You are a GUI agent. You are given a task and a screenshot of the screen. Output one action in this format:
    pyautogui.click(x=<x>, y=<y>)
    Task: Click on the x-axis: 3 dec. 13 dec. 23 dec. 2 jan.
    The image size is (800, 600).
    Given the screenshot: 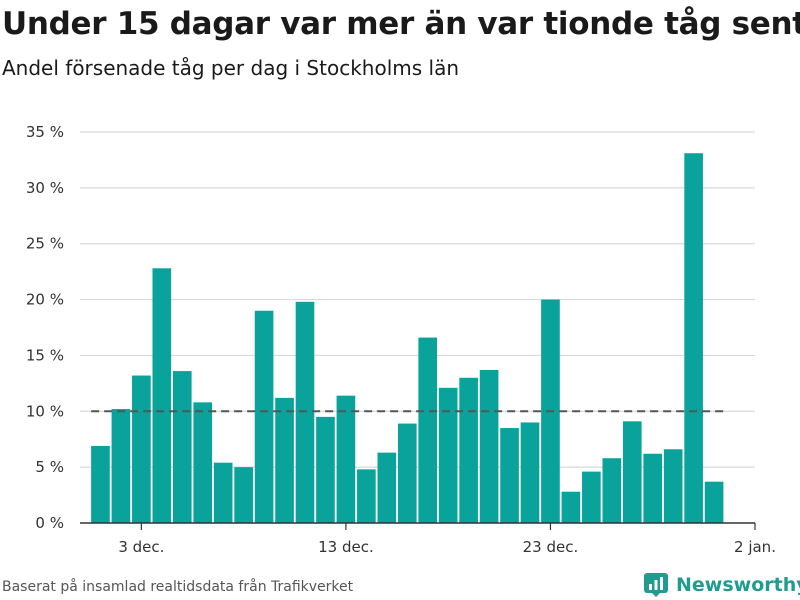 What is the action you would take?
    pyautogui.click(x=428, y=539)
    